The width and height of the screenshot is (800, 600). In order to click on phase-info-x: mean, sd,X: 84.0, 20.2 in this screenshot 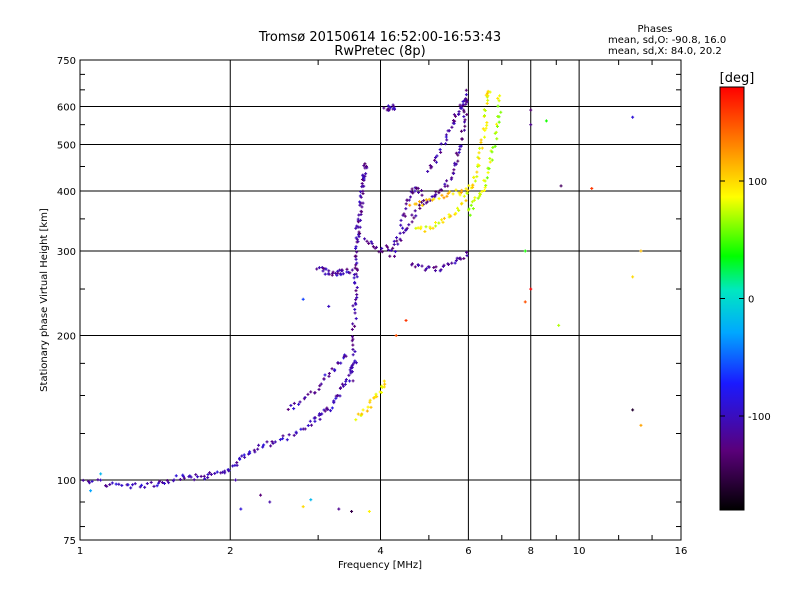, I will do `click(665, 51)`.